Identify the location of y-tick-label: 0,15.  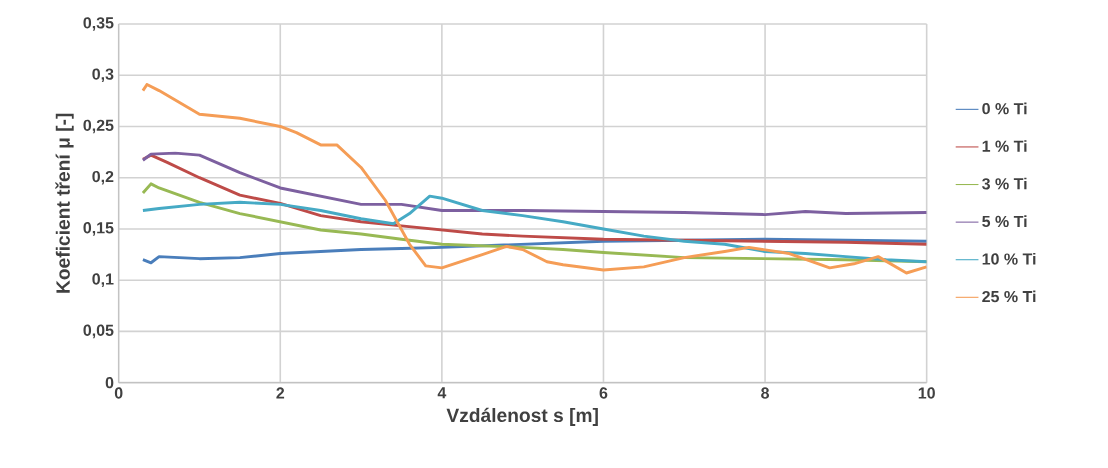
(98, 229).